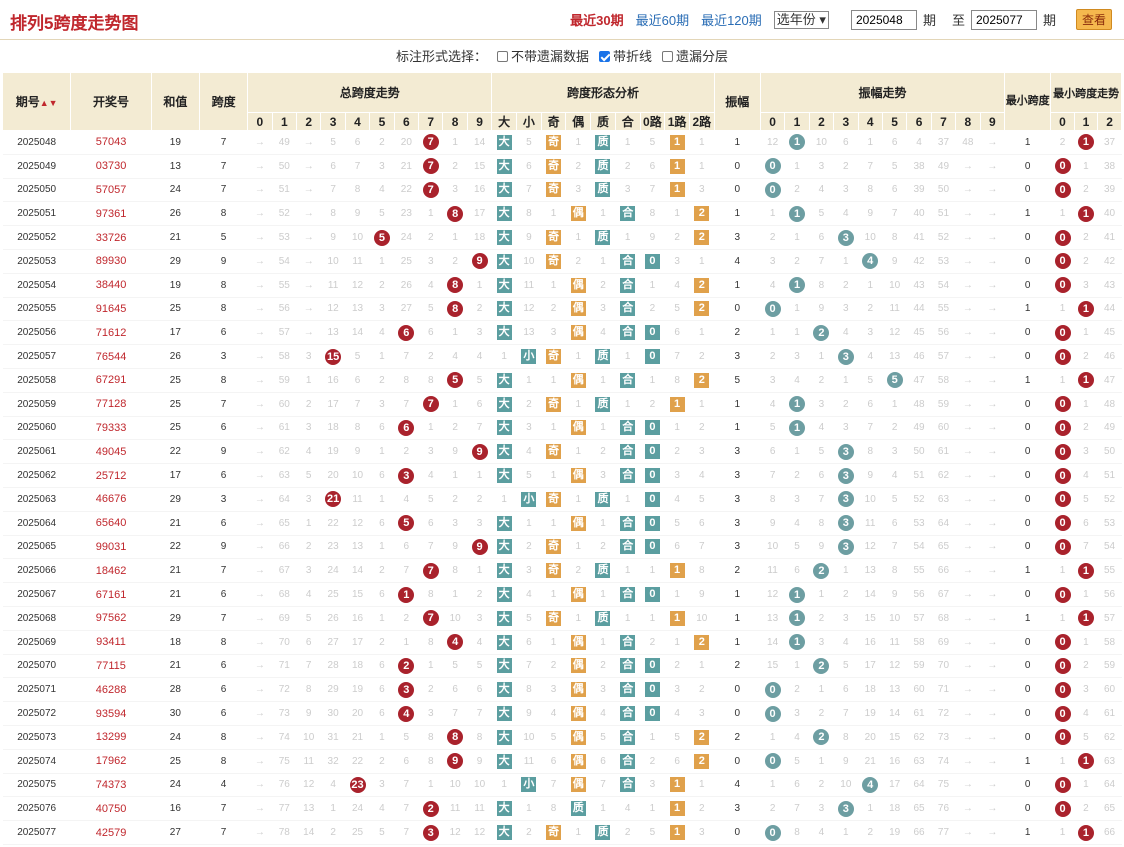 The image size is (1124, 847). What do you see at coordinates (943, 237) in the screenshot?
I see `amp-cell: 52` at bounding box center [943, 237].